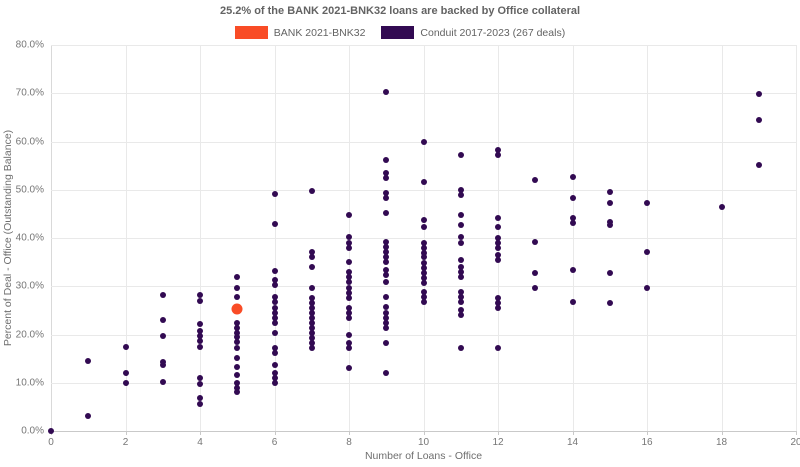 Image resolution: width=800 pixels, height=467 pixels. Describe the element at coordinates (29, 238) in the screenshot. I see `y-tick-label: 40.0%` at that location.